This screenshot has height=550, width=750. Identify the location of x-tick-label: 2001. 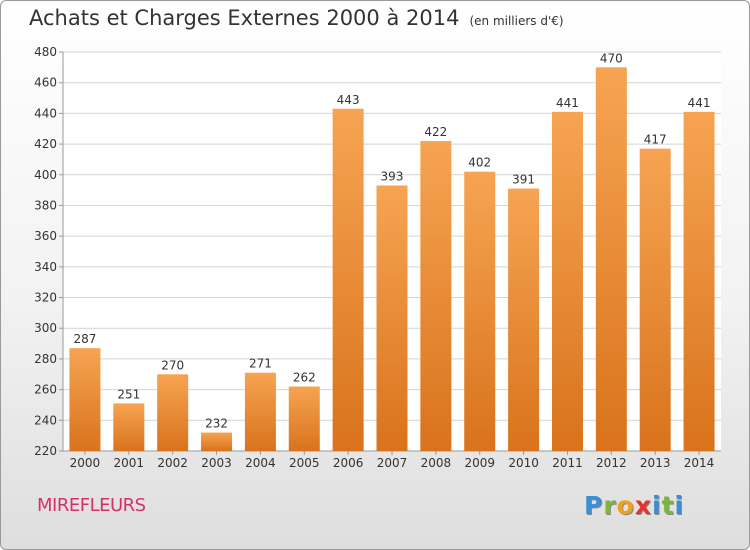
(129, 463).